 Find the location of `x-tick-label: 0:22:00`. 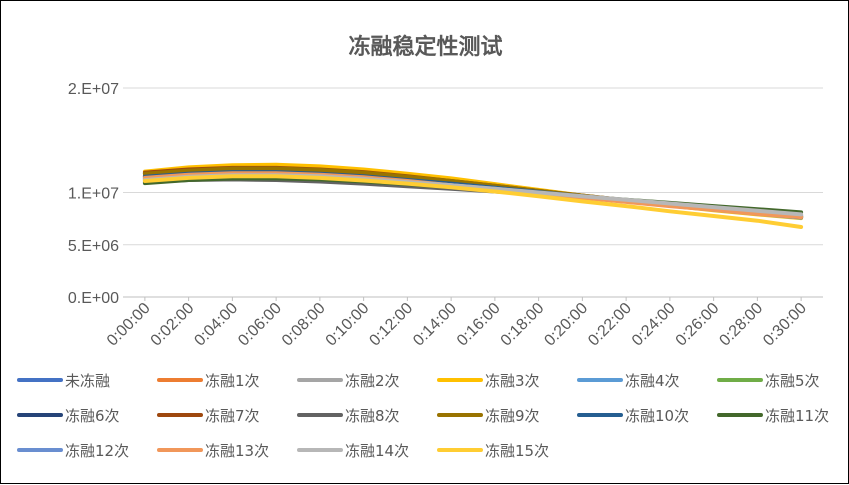

x-tick-label: 0:22:00 is located at coordinates (610, 325).